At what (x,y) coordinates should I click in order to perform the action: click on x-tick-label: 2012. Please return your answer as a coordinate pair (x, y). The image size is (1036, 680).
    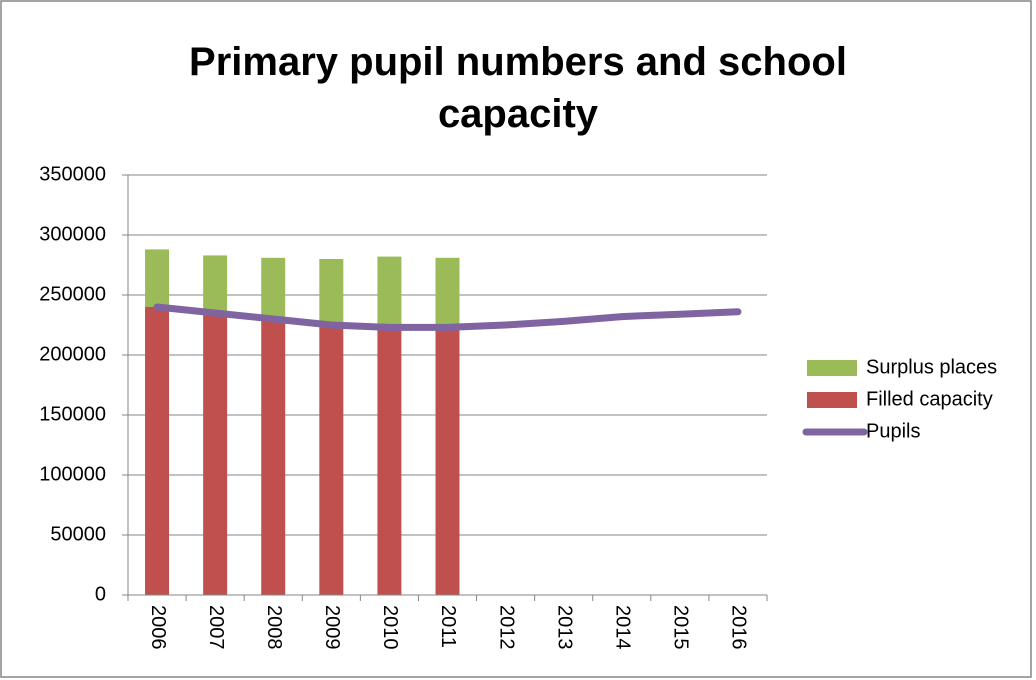
    Looking at the image, I should click on (506, 627).